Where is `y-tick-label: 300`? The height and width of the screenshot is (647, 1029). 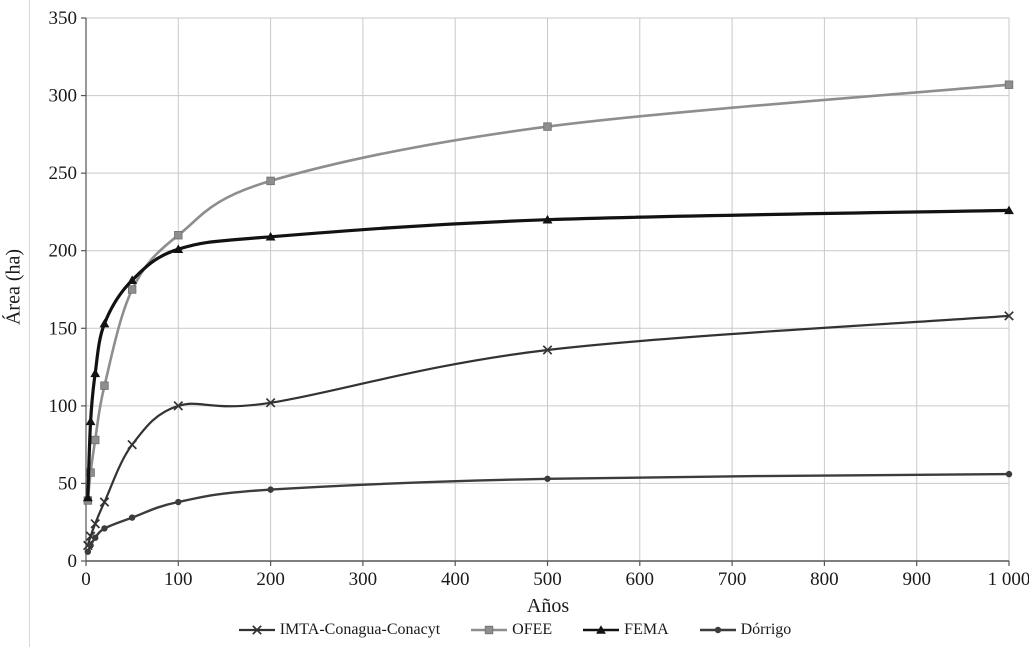
y-tick-label: 300 is located at coordinates (63, 96).